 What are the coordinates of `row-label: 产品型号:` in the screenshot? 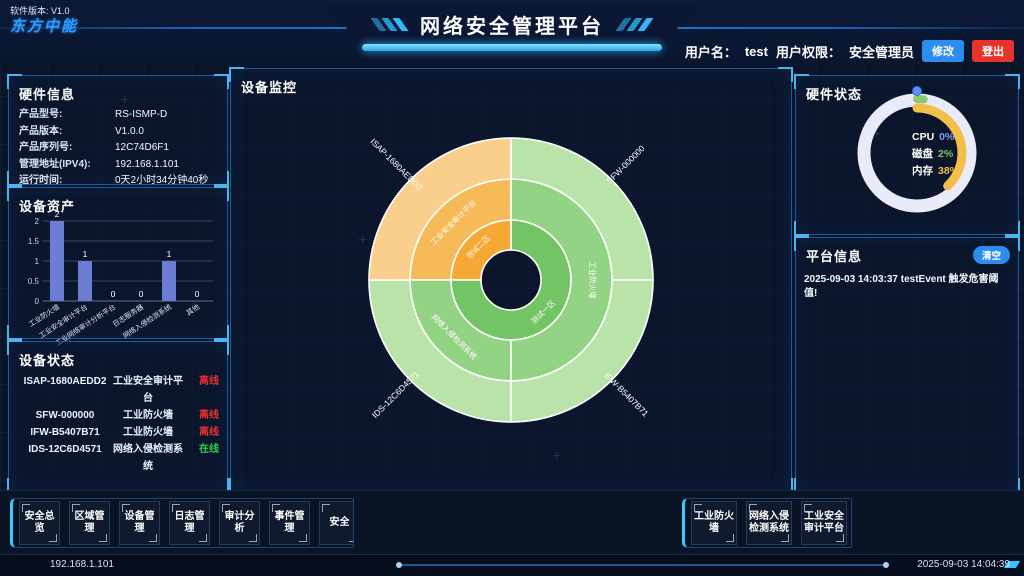 It's located at (41, 114).